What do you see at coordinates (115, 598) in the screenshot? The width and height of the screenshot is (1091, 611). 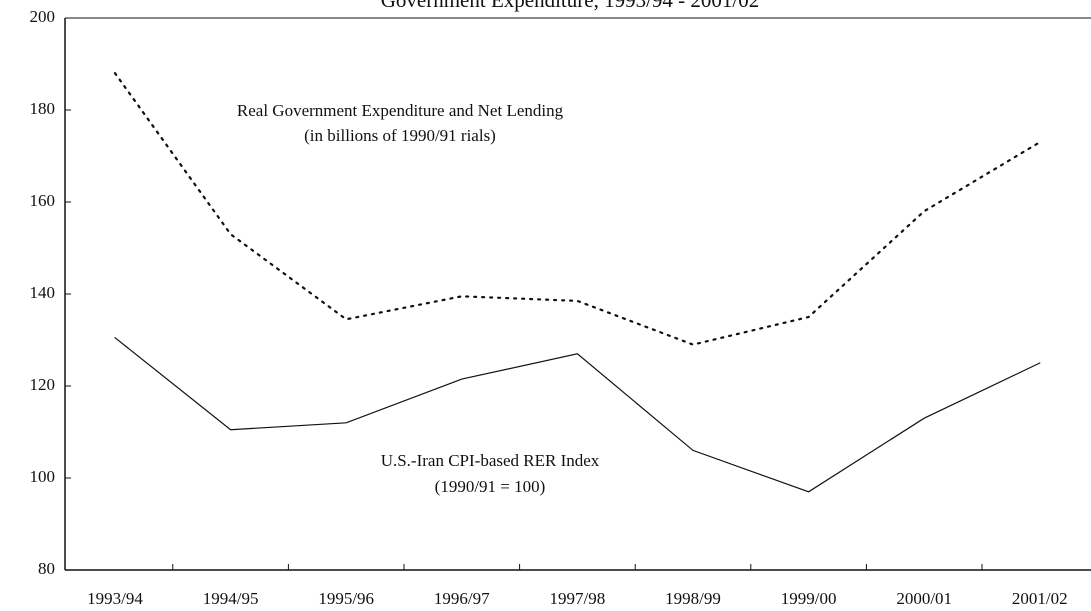 I see `x-tick-label: 1993/94` at bounding box center [115, 598].